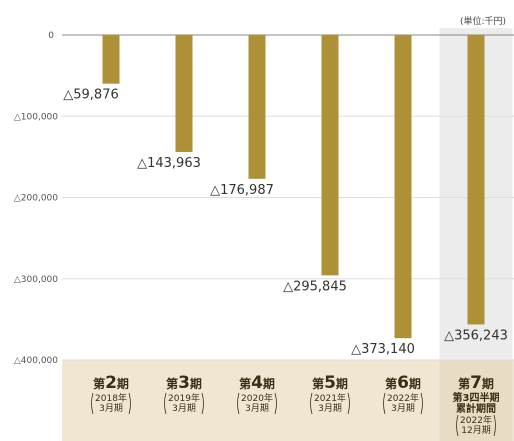 The width and height of the screenshot is (514, 441). I want to click on category-number: 2, so click(111, 383).